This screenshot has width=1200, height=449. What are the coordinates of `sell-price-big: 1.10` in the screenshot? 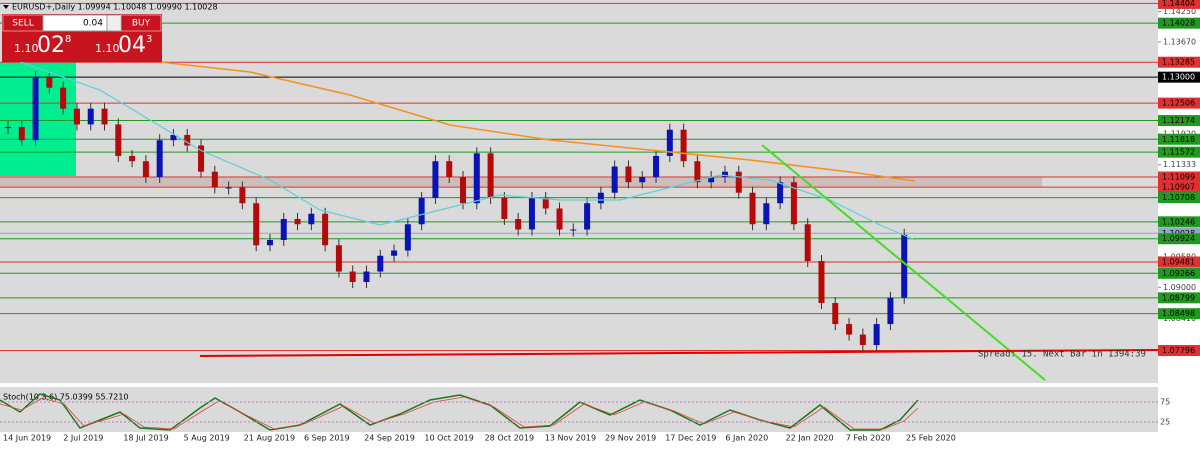 It's located at (26, 48).